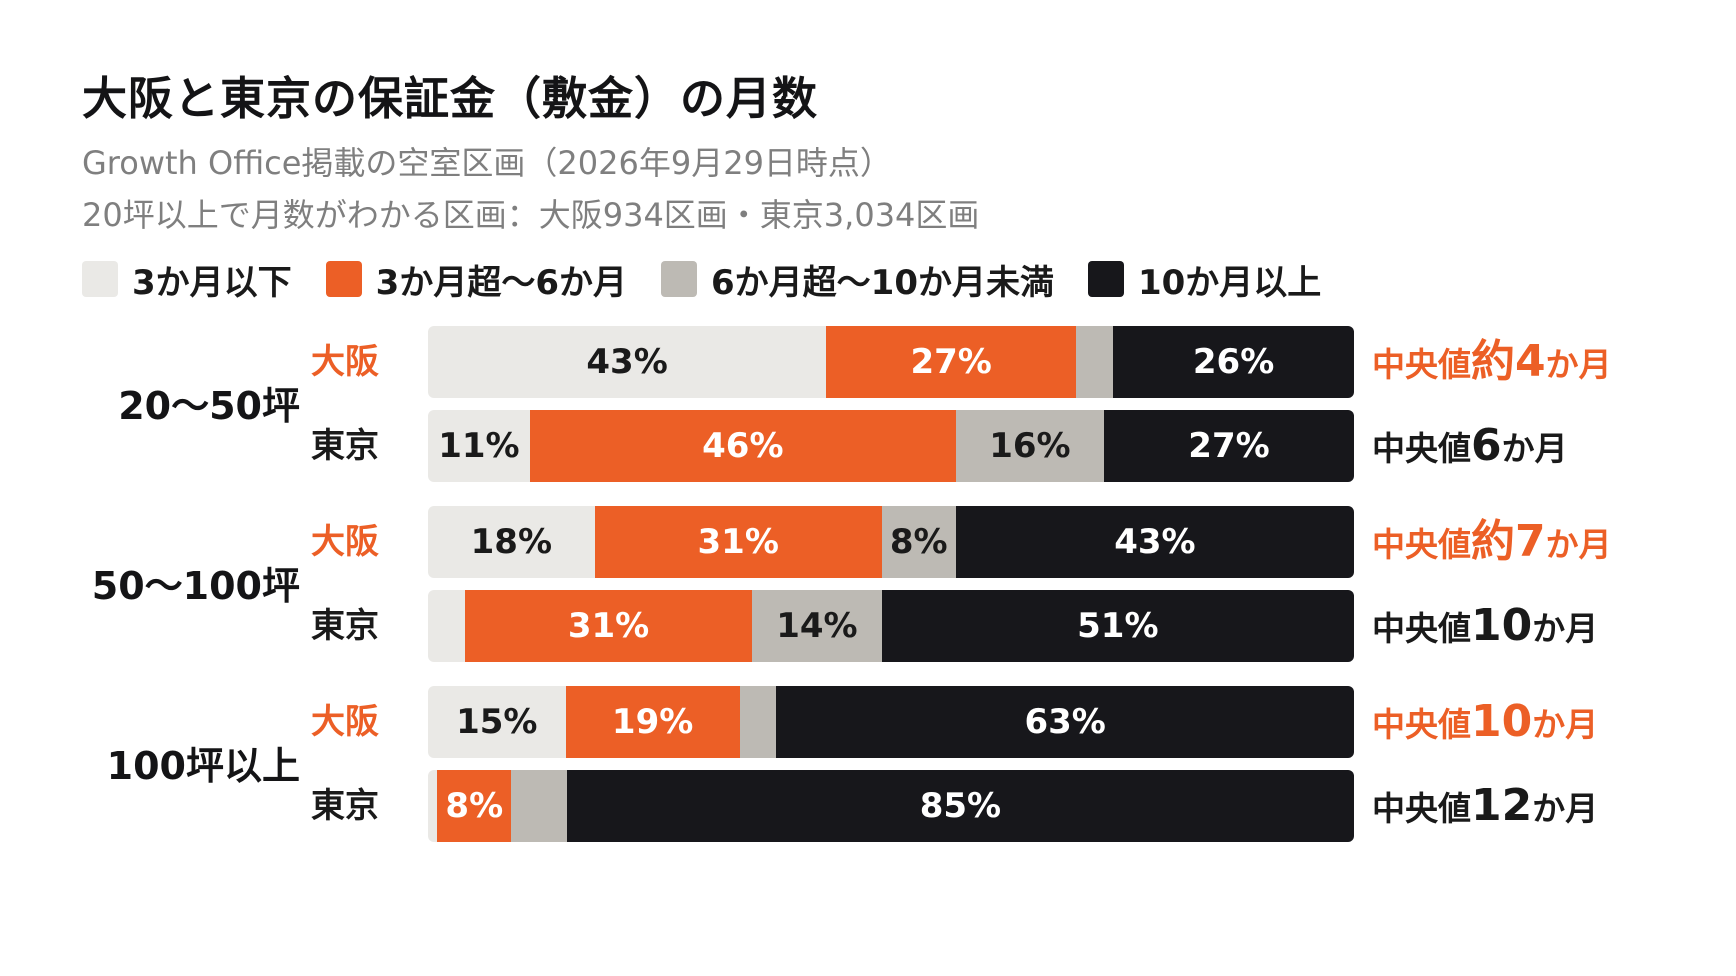  What do you see at coordinates (1065, 722) in the screenshot?
I see `bar-segment-ge10: 63%` at bounding box center [1065, 722].